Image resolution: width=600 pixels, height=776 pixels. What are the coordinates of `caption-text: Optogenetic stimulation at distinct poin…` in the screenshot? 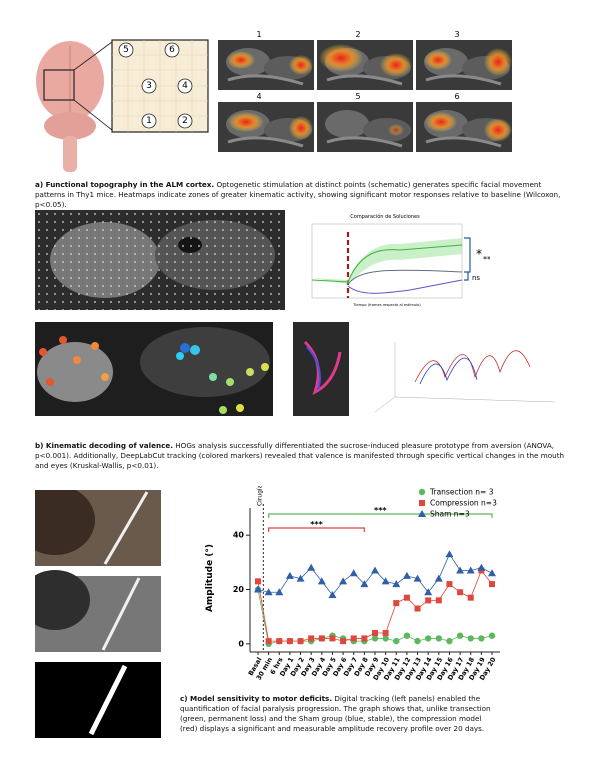 It's located at (298, 194).